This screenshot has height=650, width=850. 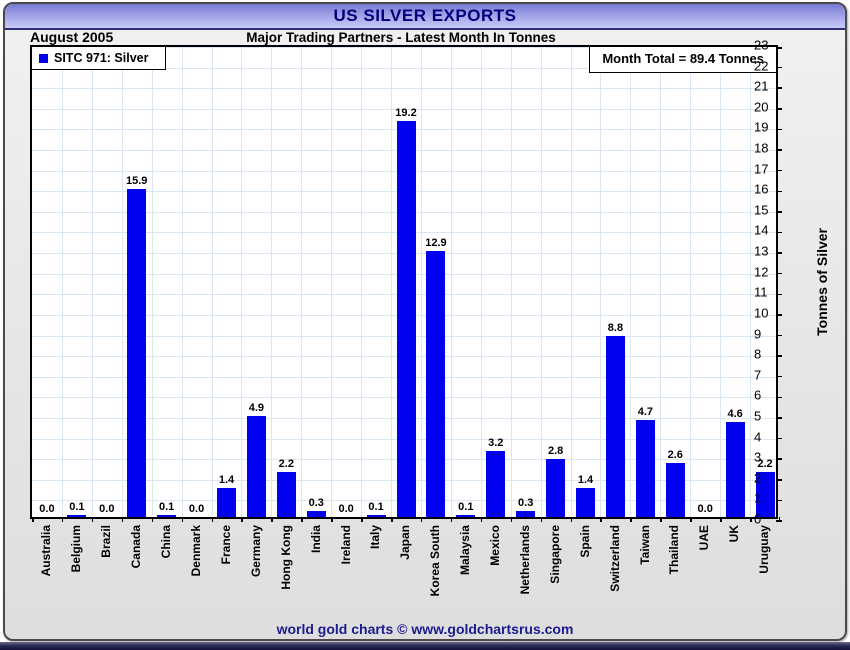 What do you see at coordinates (425, 646) in the screenshot?
I see `bottom-strip` at bounding box center [425, 646].